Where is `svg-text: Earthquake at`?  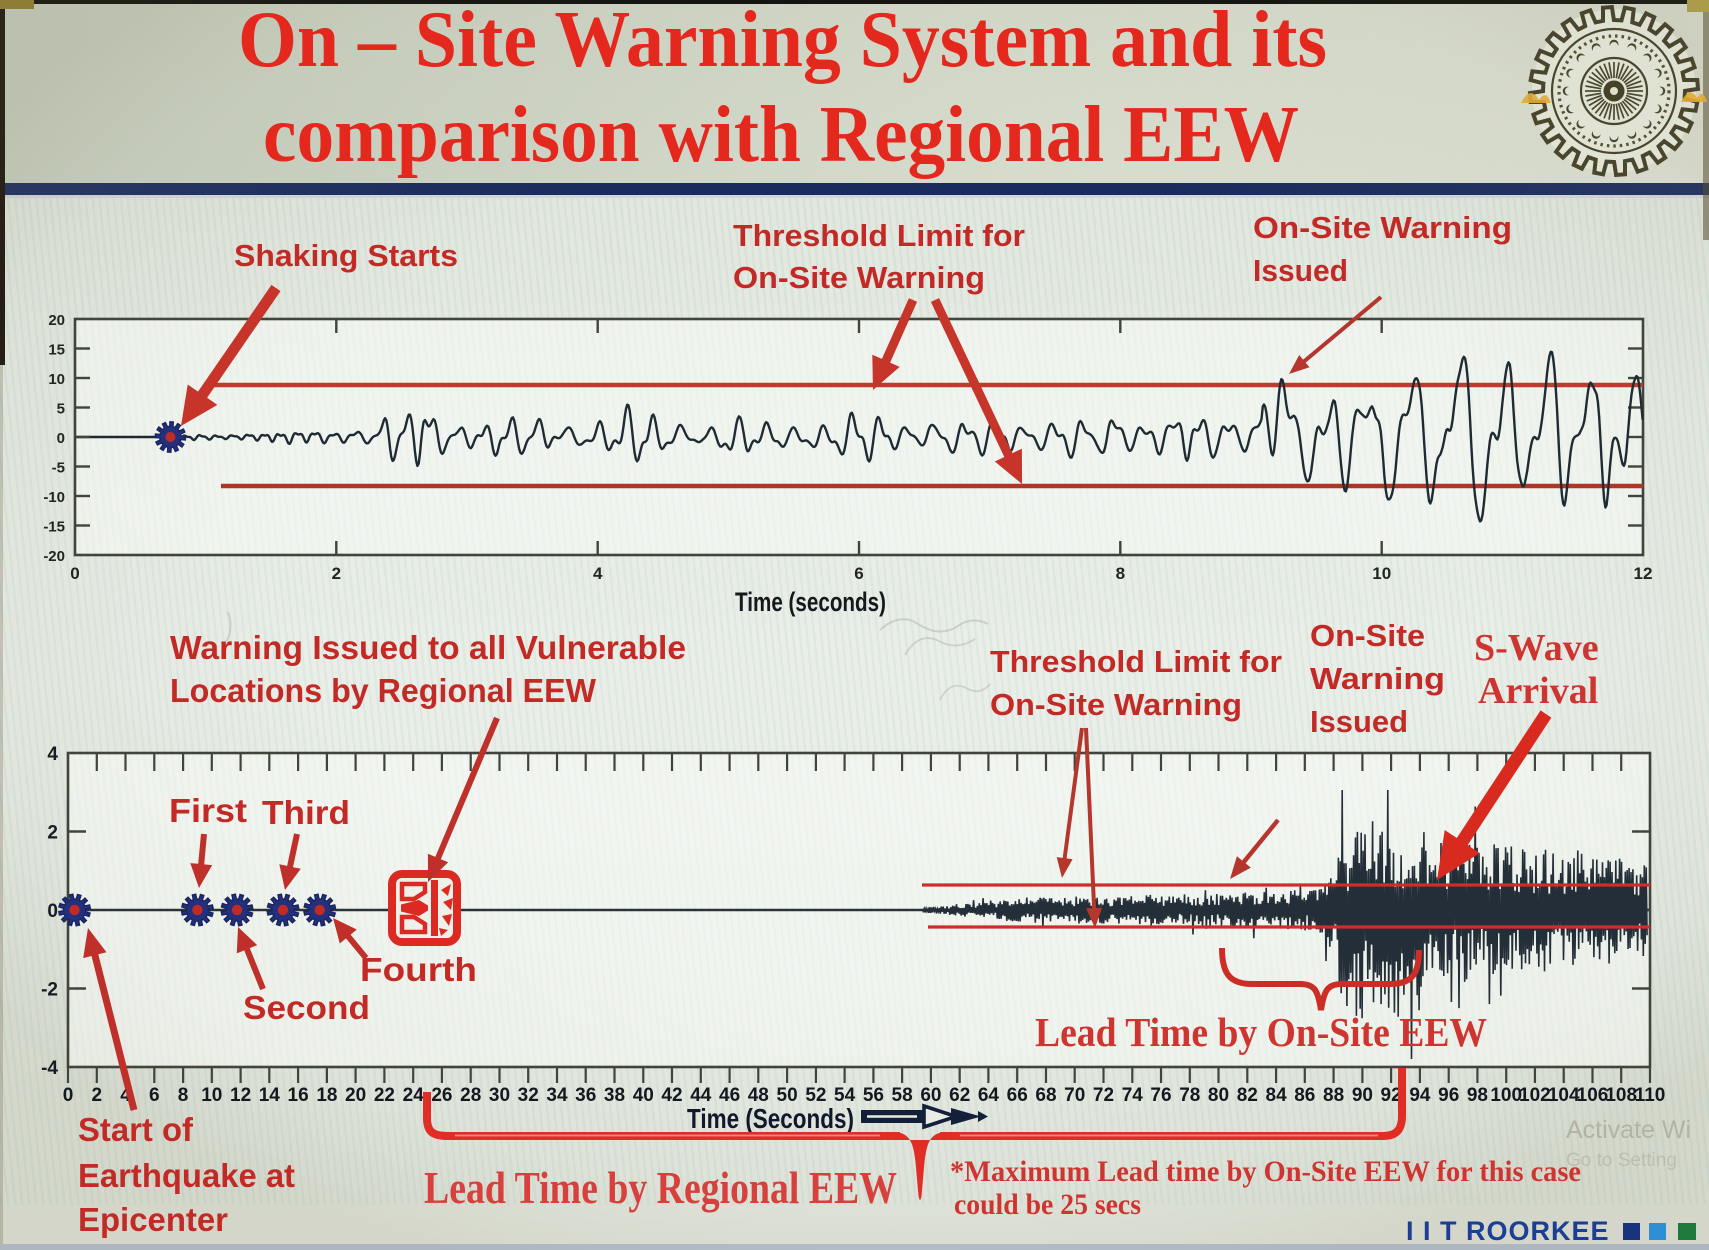 svg-text: Earthquake at is located at coordinates (186, 1175).